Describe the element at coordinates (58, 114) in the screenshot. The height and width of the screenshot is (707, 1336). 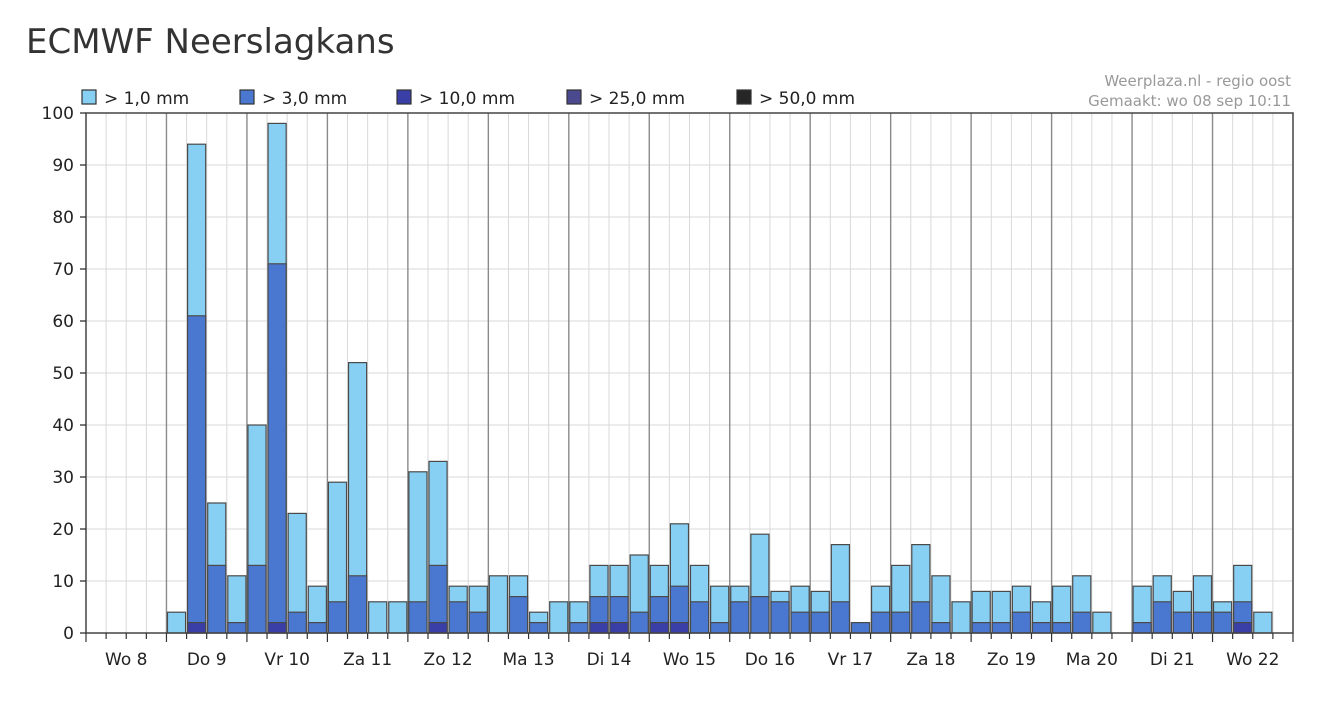
I see `y-tick-label: 100` at that location.